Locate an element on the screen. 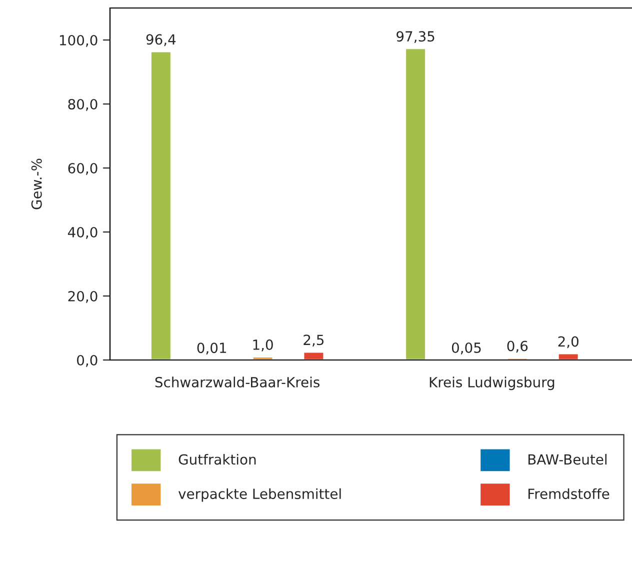 This screenshot has height=576, width=632. x-tick-label: Schwarzwald-Baar-Kreis is located at coordinates (237, 382).